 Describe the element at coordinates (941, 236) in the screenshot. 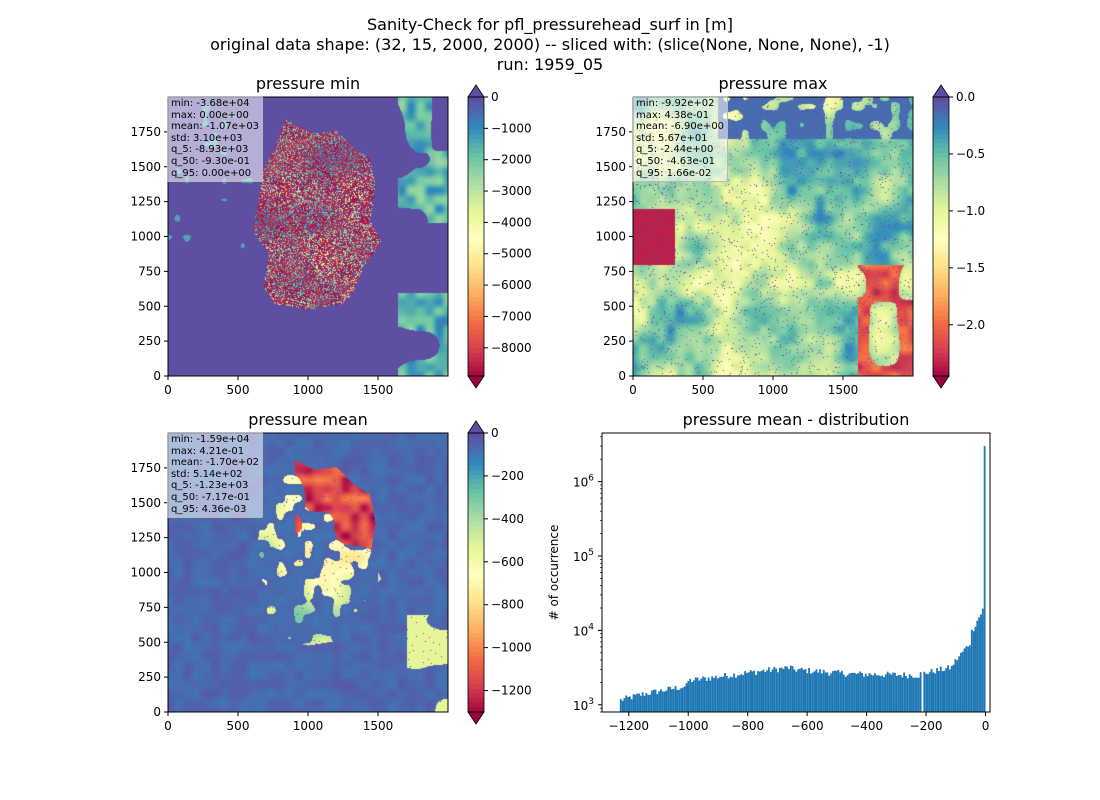

I see `colorbar-frame` at that location.